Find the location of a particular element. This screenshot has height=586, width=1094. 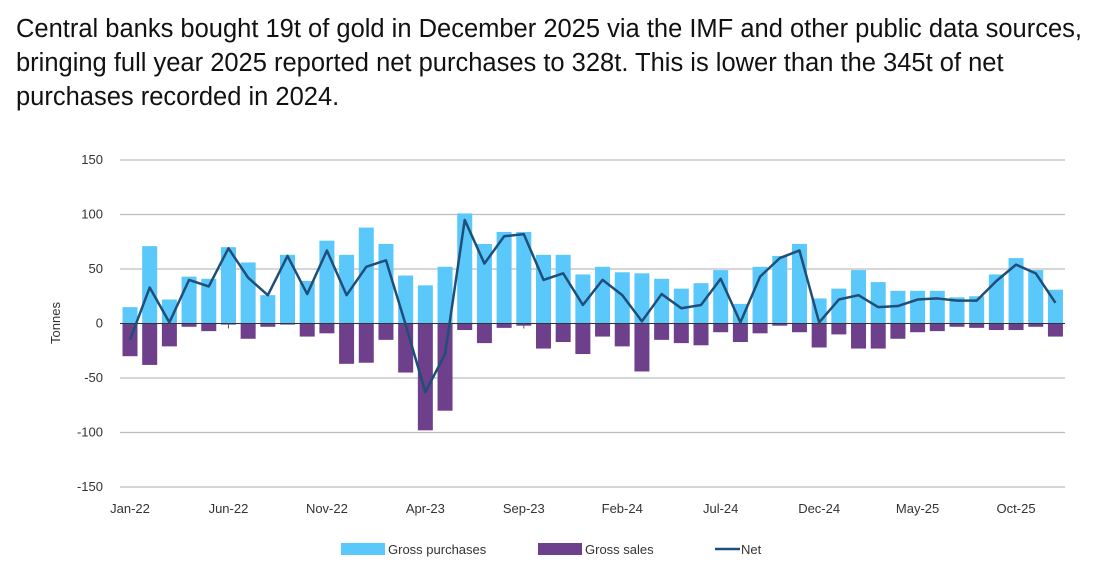

y-tick-label: -100 is located at coordinates (90, 432).